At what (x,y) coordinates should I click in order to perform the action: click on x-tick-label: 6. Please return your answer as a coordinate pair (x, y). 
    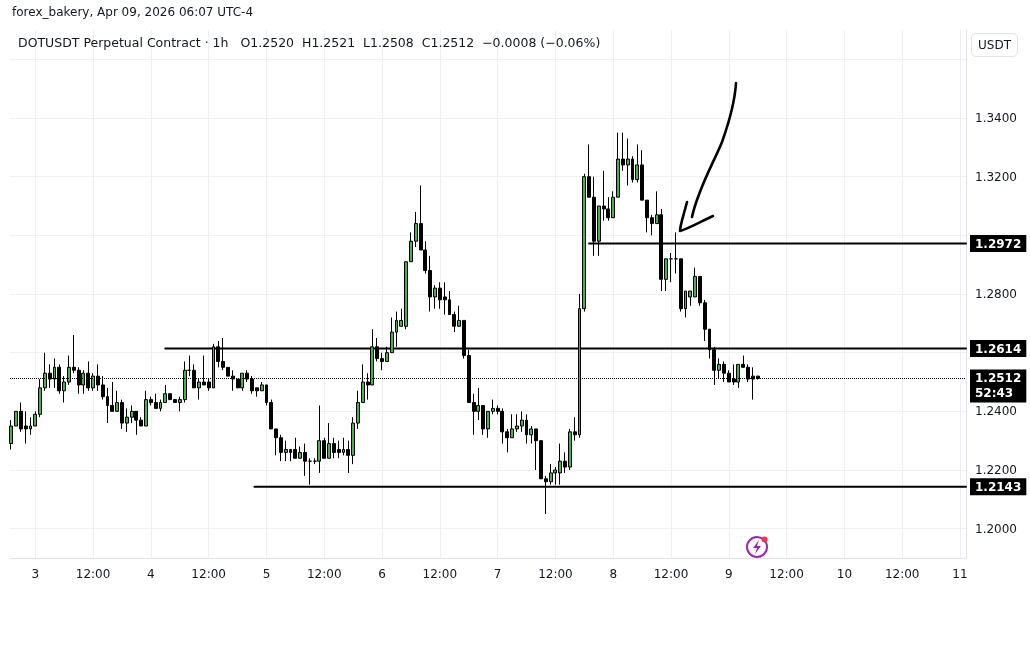
    Looking at the image, I should click on (382, 574).